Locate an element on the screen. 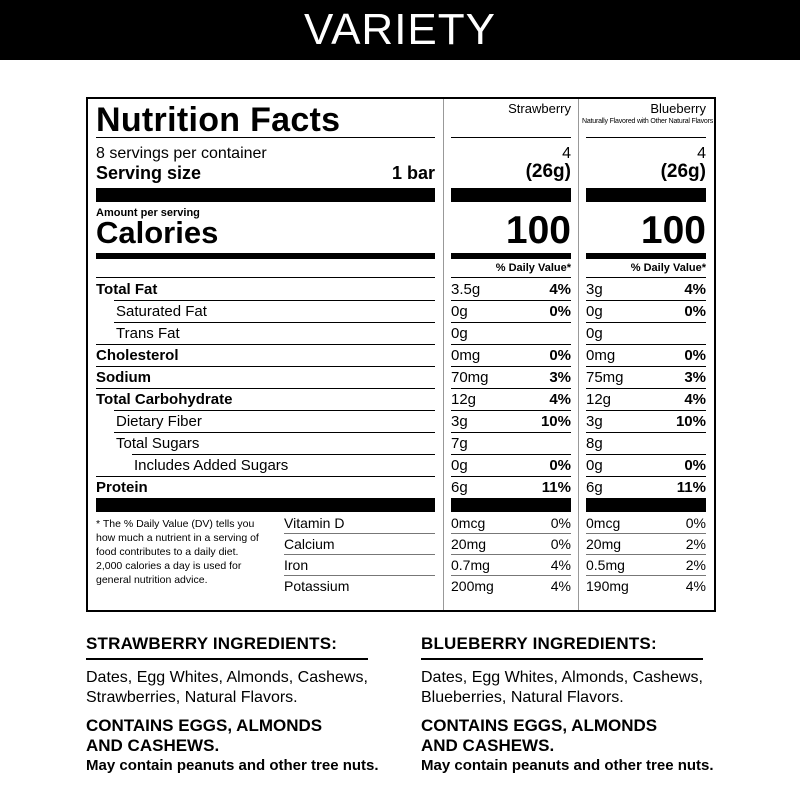 The height and width of the screenshot is (800, 800). amount-per-serving: Amount per serving is located at coordinates (148, 213).